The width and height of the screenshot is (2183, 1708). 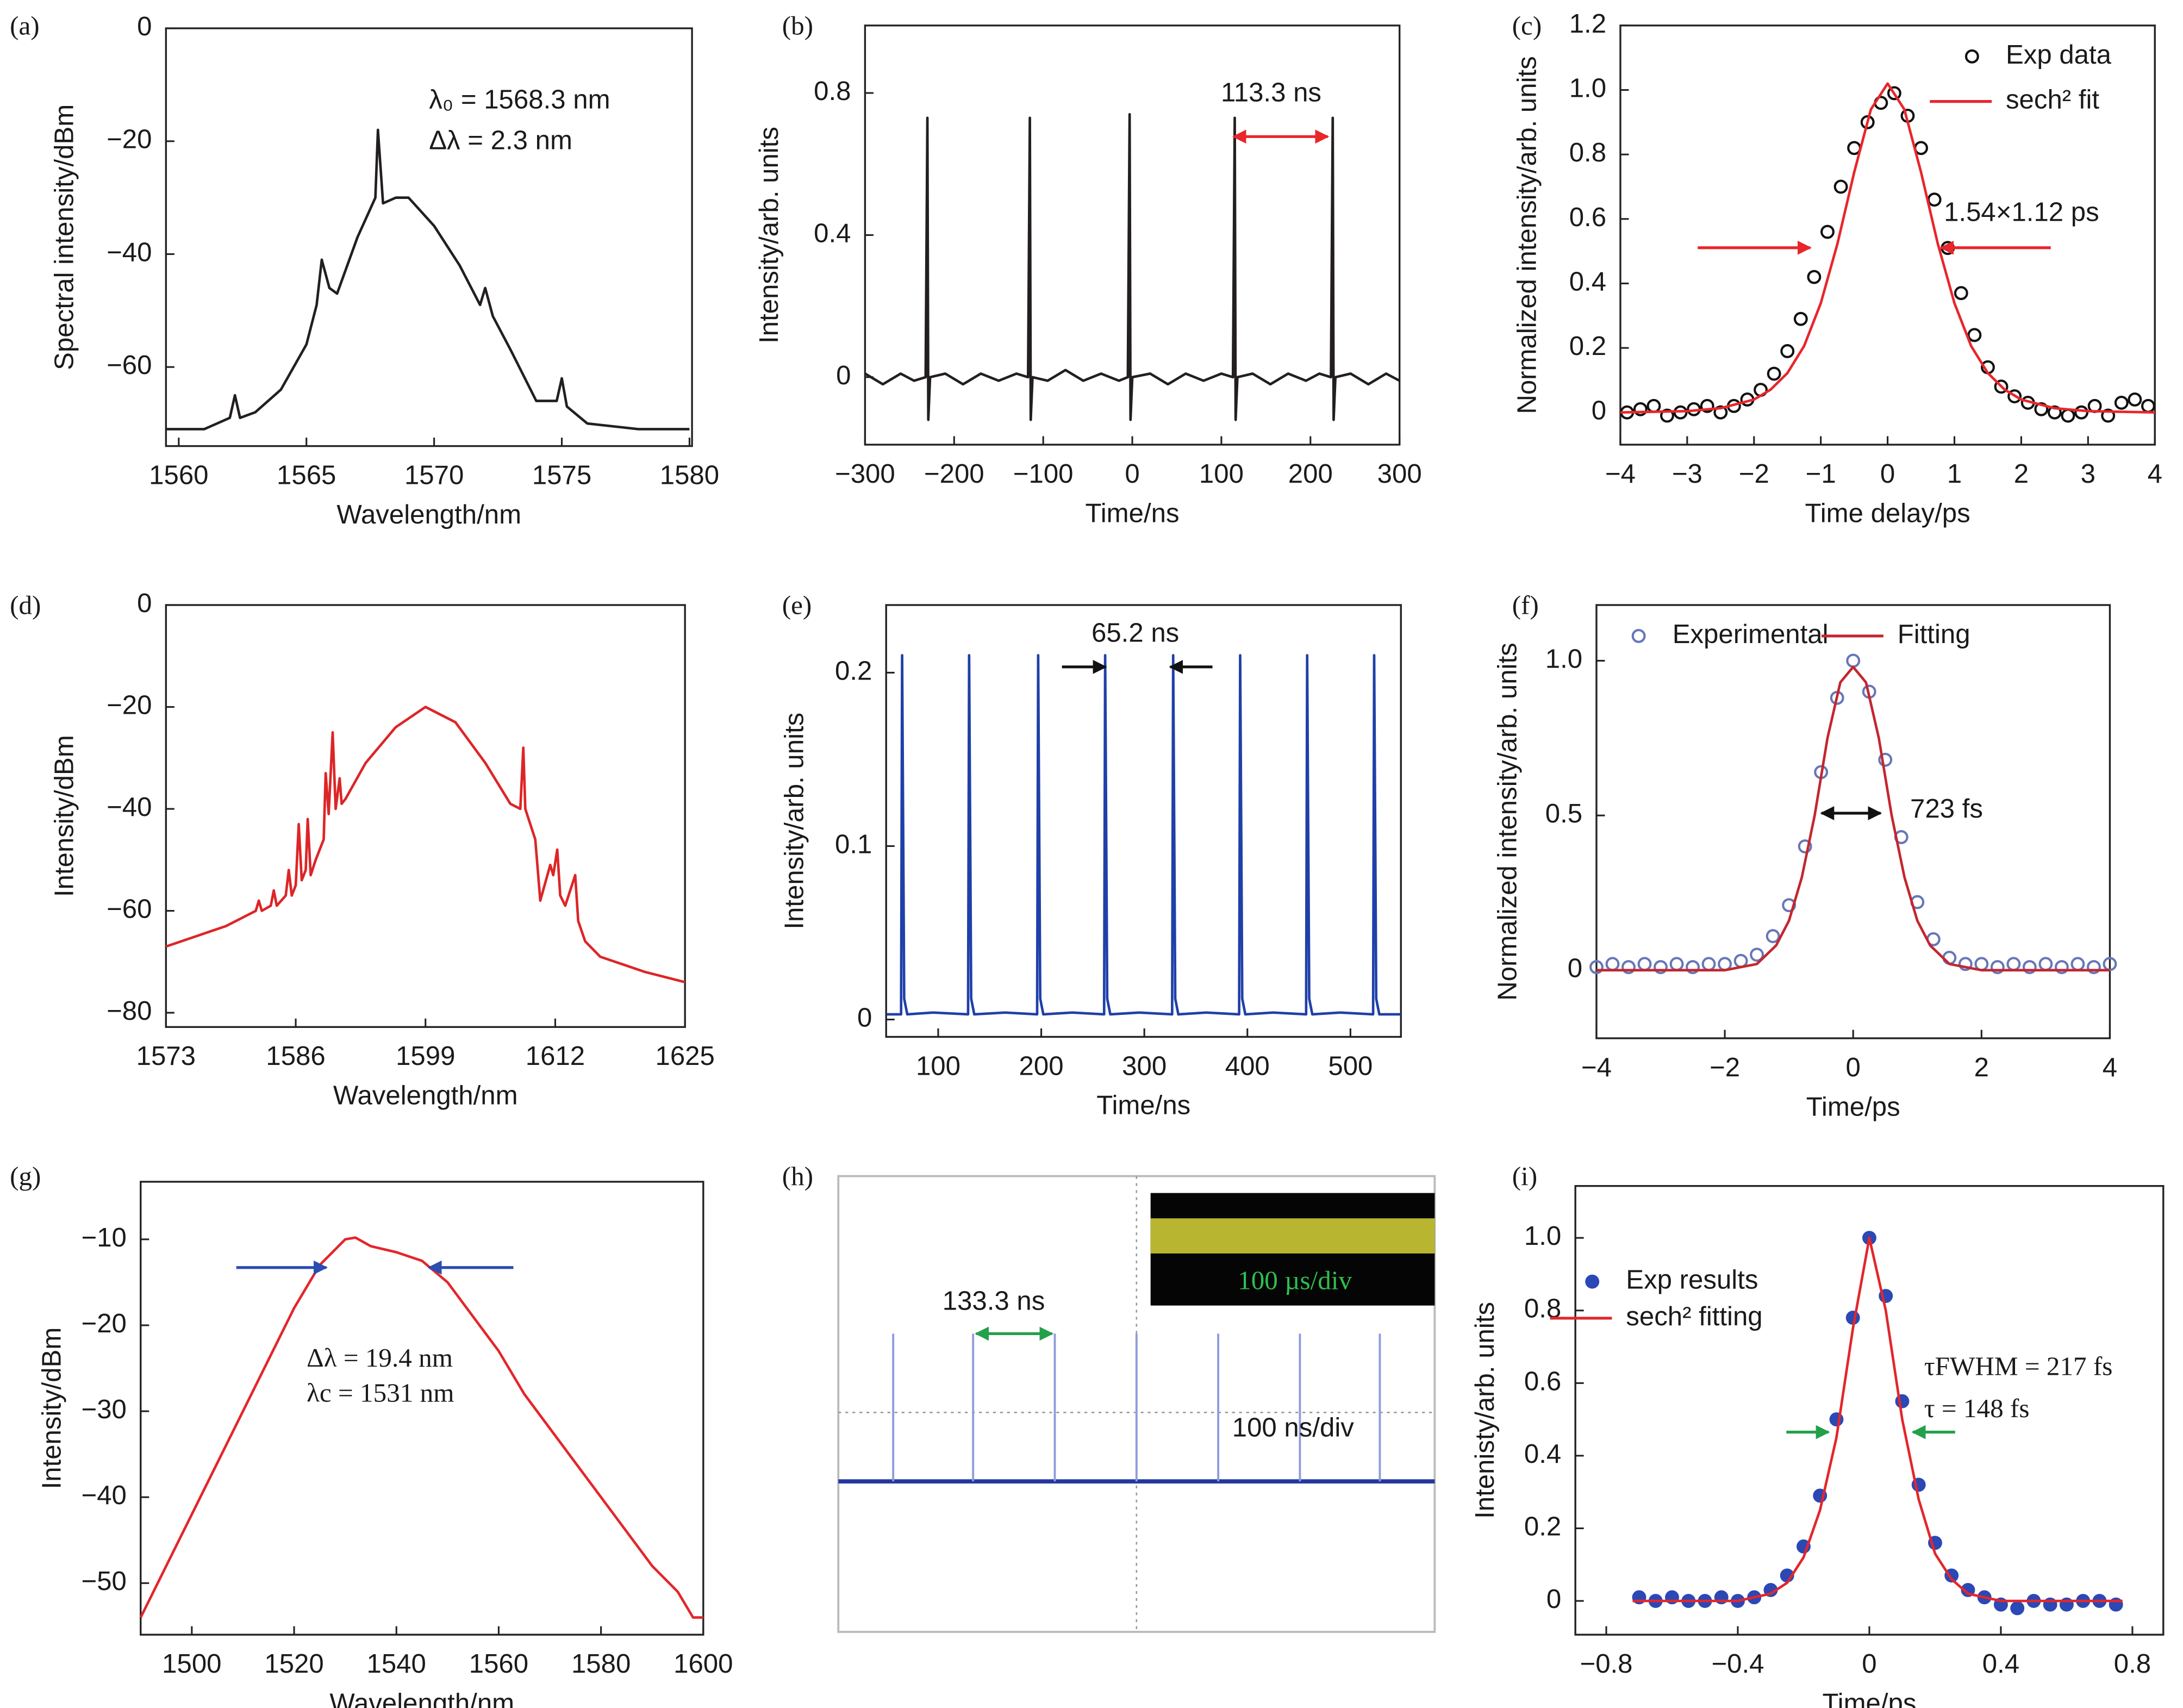 What do you see at coordinates (1946, 809) in the screenshot?
I see `annotation: 723 fs` at bounding box center [1946, 809].